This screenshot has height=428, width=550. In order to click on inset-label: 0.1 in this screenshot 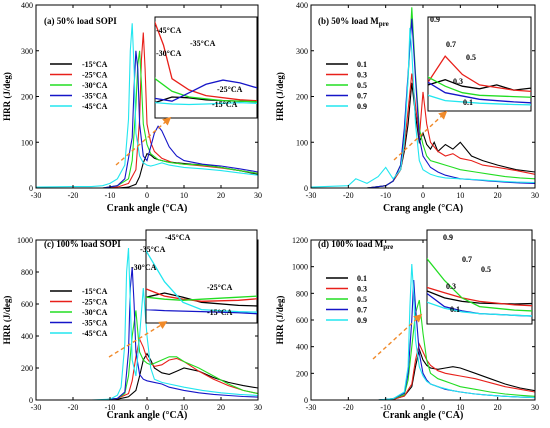, I will do `click(455, 309)`.